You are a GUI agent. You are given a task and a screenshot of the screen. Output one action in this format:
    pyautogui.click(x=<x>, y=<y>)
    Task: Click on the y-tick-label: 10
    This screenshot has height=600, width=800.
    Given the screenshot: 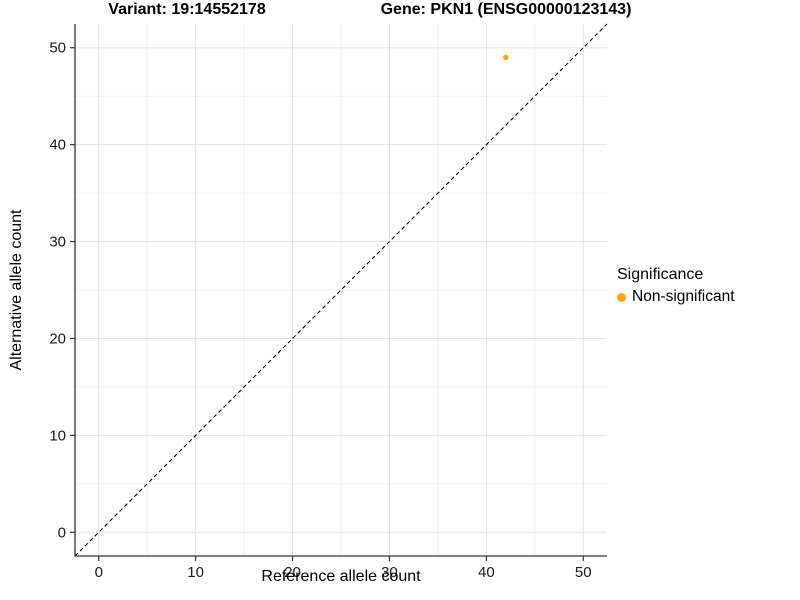 What is the action you would take?
    pyautogui.click(x=57, y=435)
    